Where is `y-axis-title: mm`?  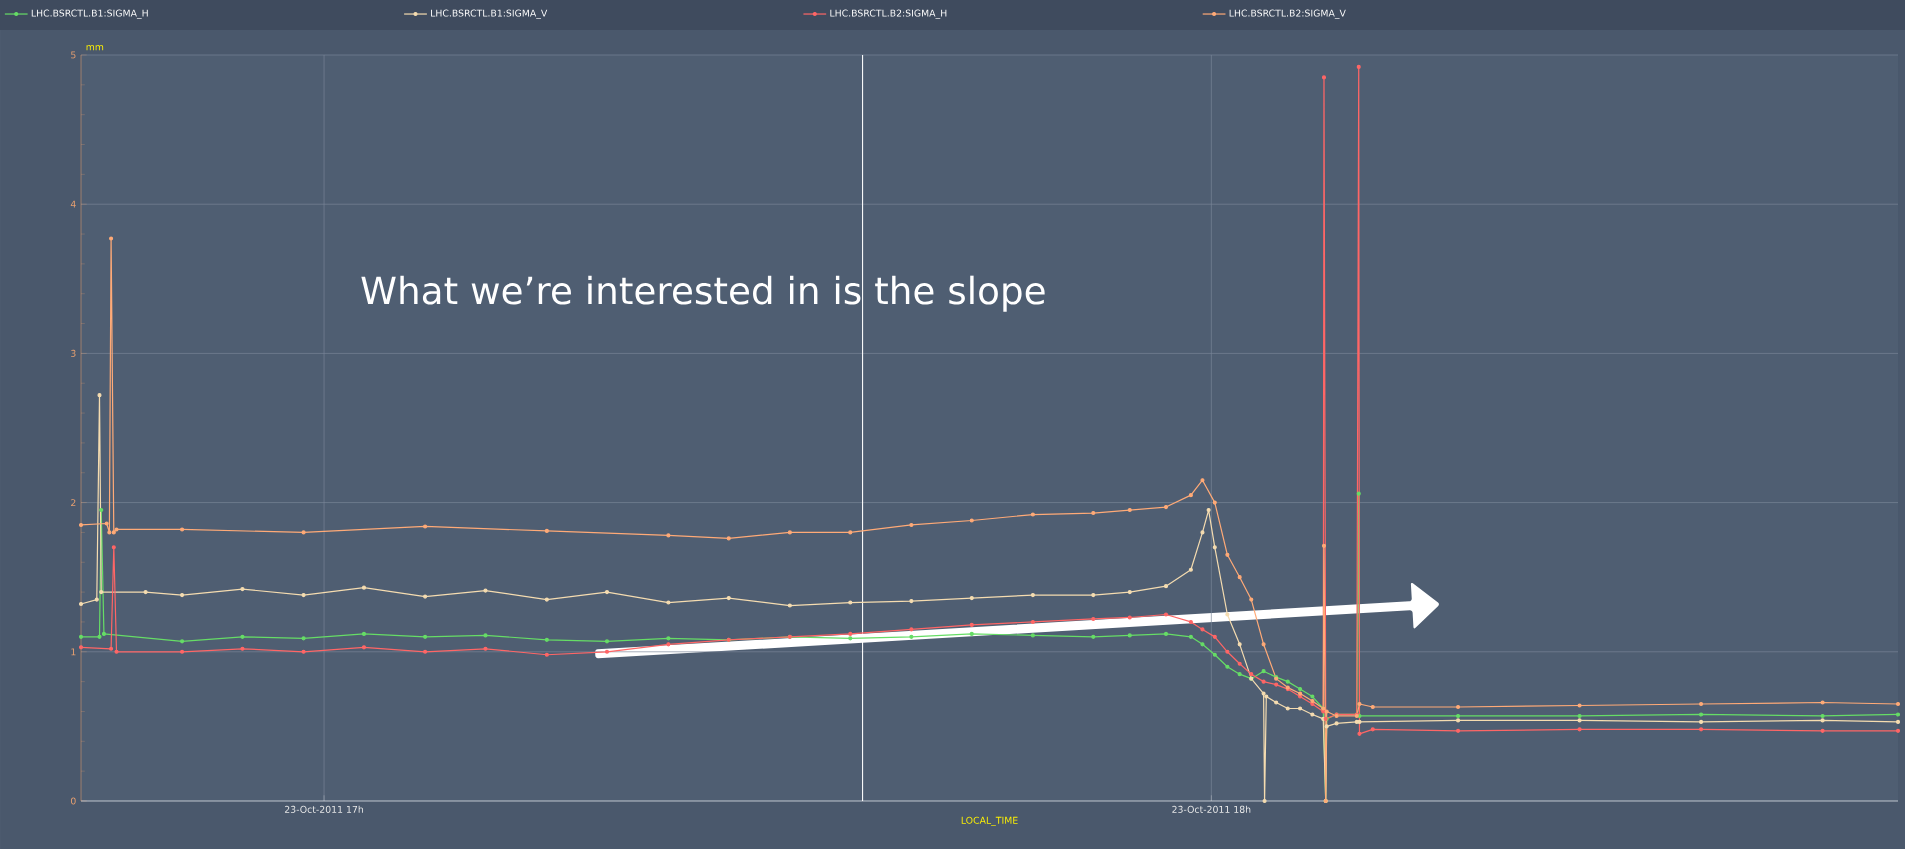 y-axis-title: mm is located at coordinates (95, 48).